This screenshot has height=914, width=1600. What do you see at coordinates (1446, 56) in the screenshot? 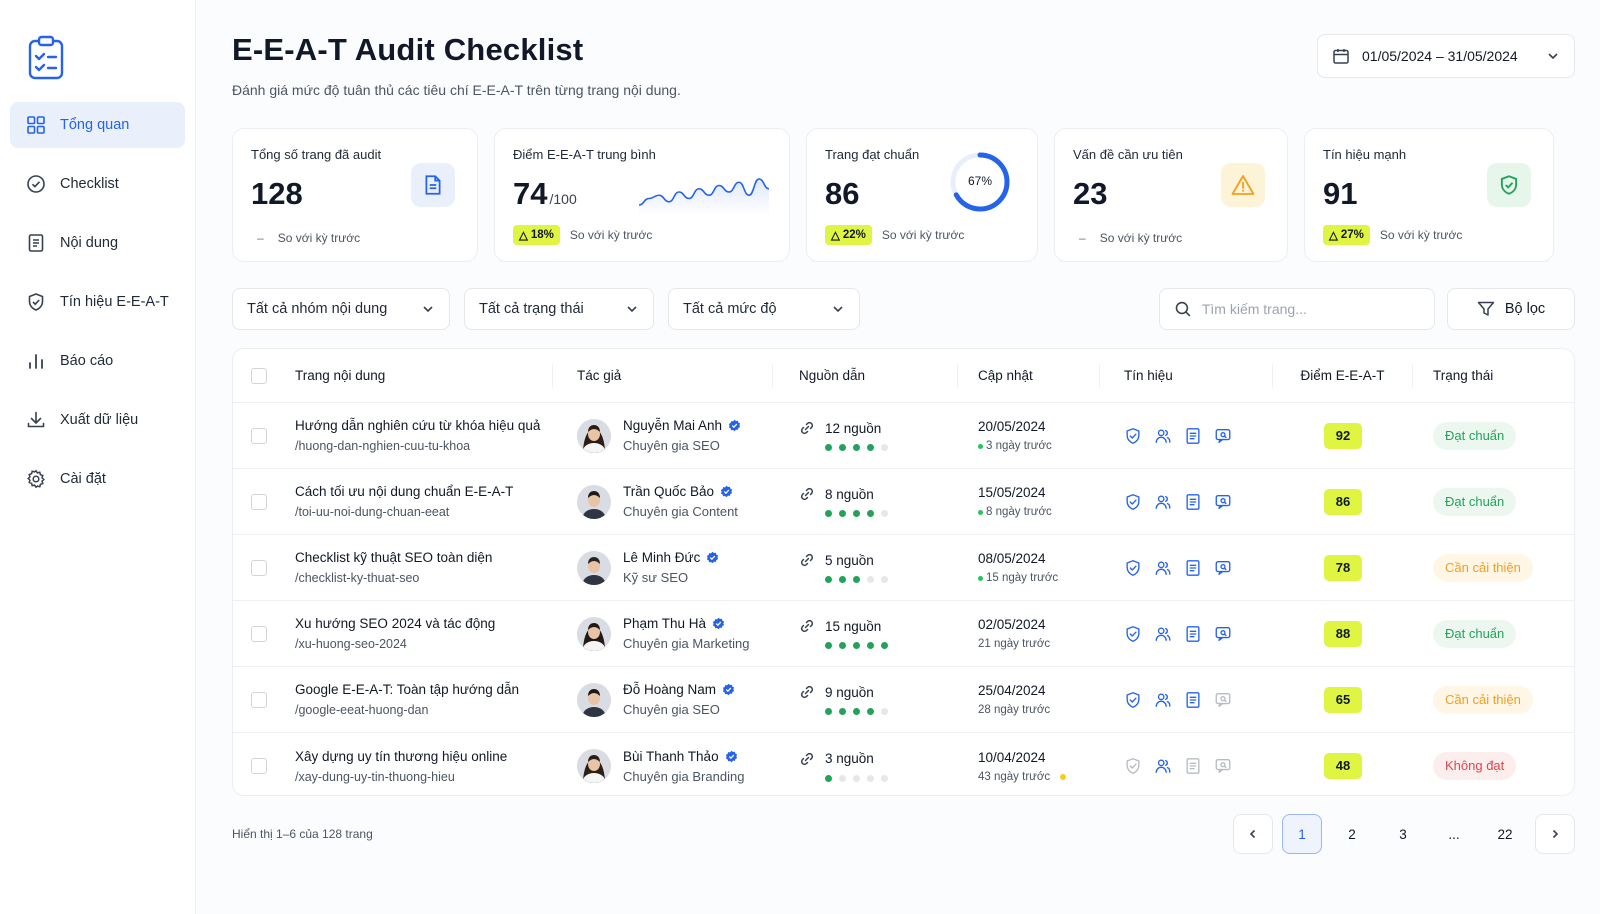
I see `date-range-picker: 01/05/2024 – 31/05/2024` at bounding box center [1446, 56].